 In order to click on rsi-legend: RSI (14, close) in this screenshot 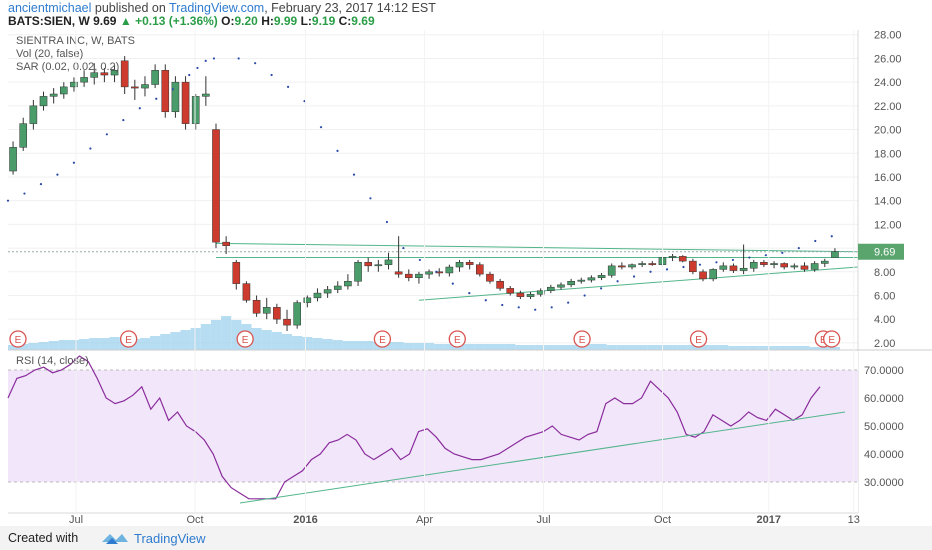, I will do `click(52, 361)`.